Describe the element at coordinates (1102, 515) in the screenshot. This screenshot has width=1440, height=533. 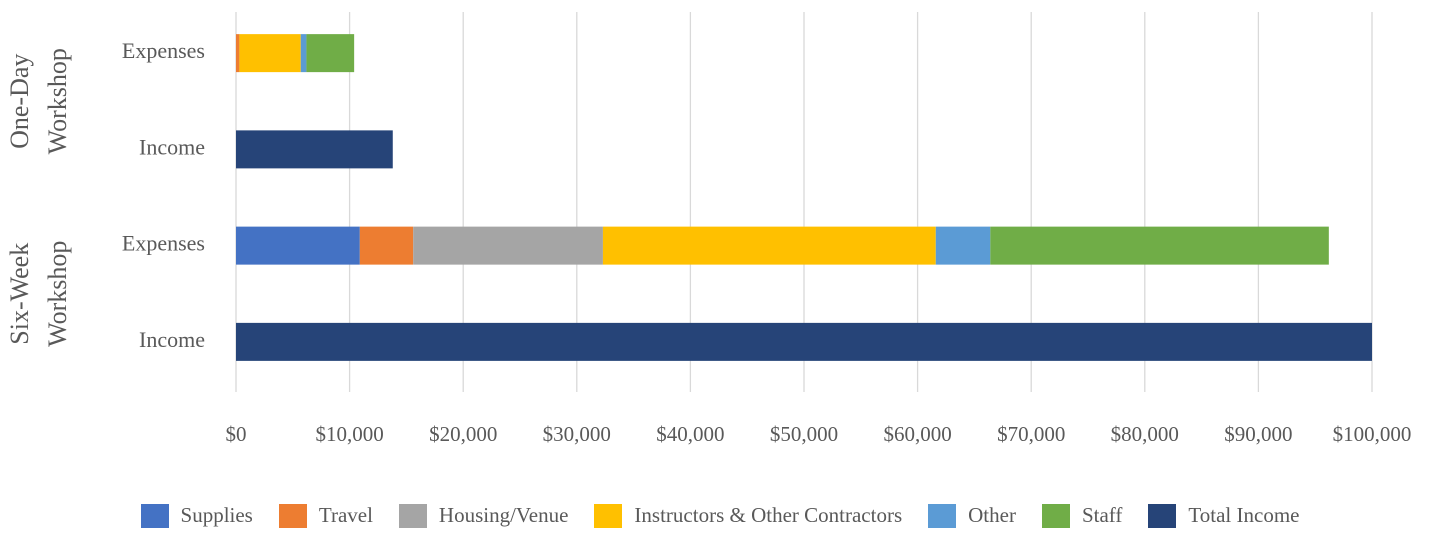
I see `legend-label: Staff` at that location.